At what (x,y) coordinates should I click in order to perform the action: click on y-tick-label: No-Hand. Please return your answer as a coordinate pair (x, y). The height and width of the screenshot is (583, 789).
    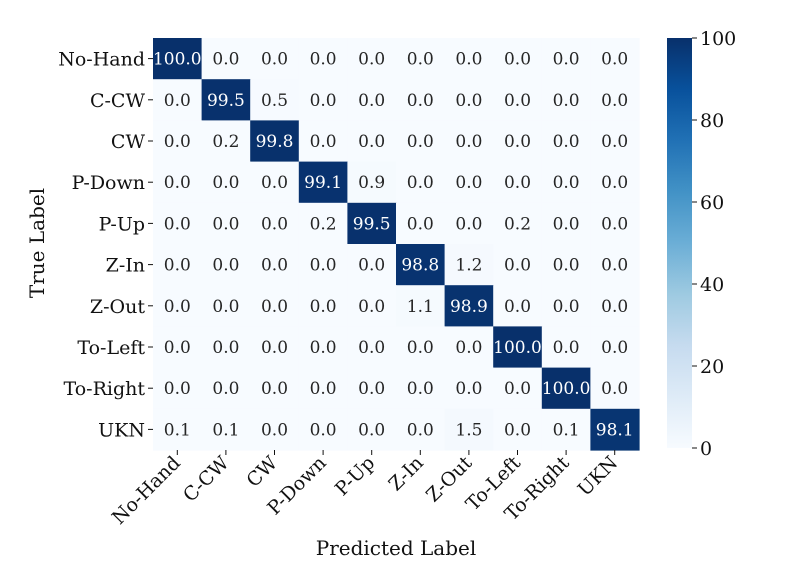
    Looking at the image, I should click on (101, 60).